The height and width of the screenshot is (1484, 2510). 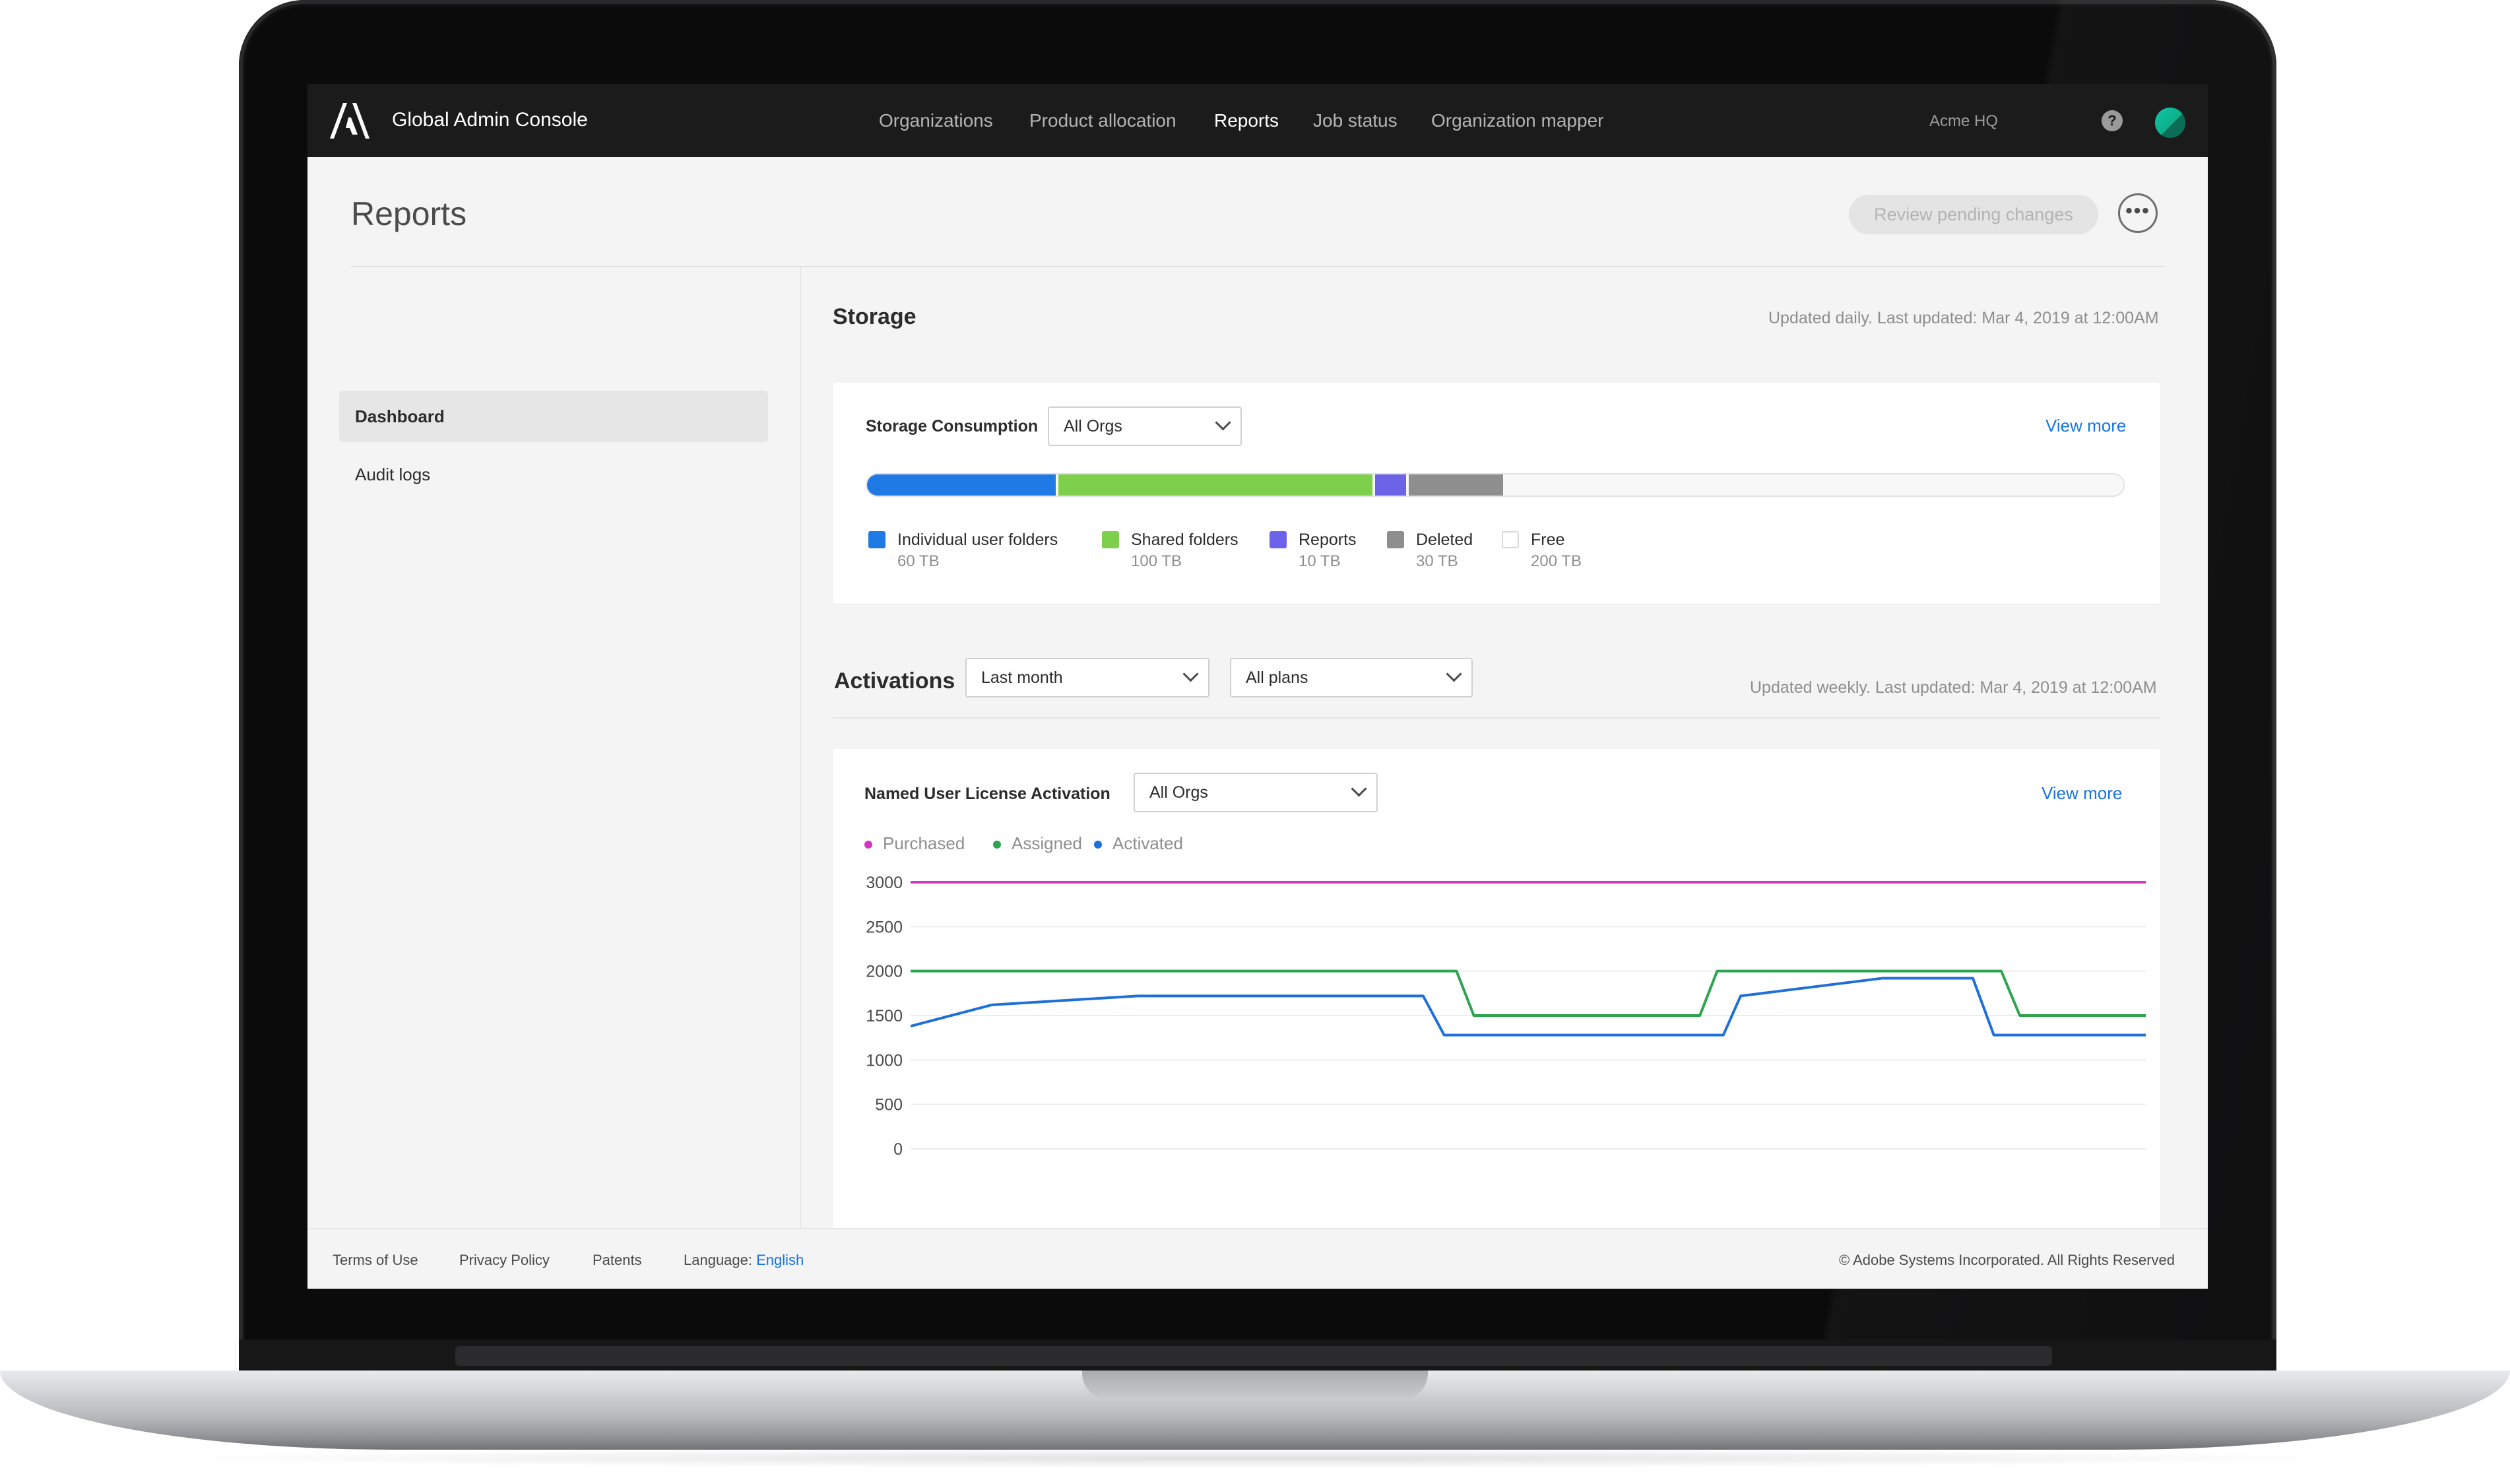 What do you see at coordinates (1814, 485) in the screenshot?
I see `storage-bar-segment-free` at bounding box center [1814, 485].